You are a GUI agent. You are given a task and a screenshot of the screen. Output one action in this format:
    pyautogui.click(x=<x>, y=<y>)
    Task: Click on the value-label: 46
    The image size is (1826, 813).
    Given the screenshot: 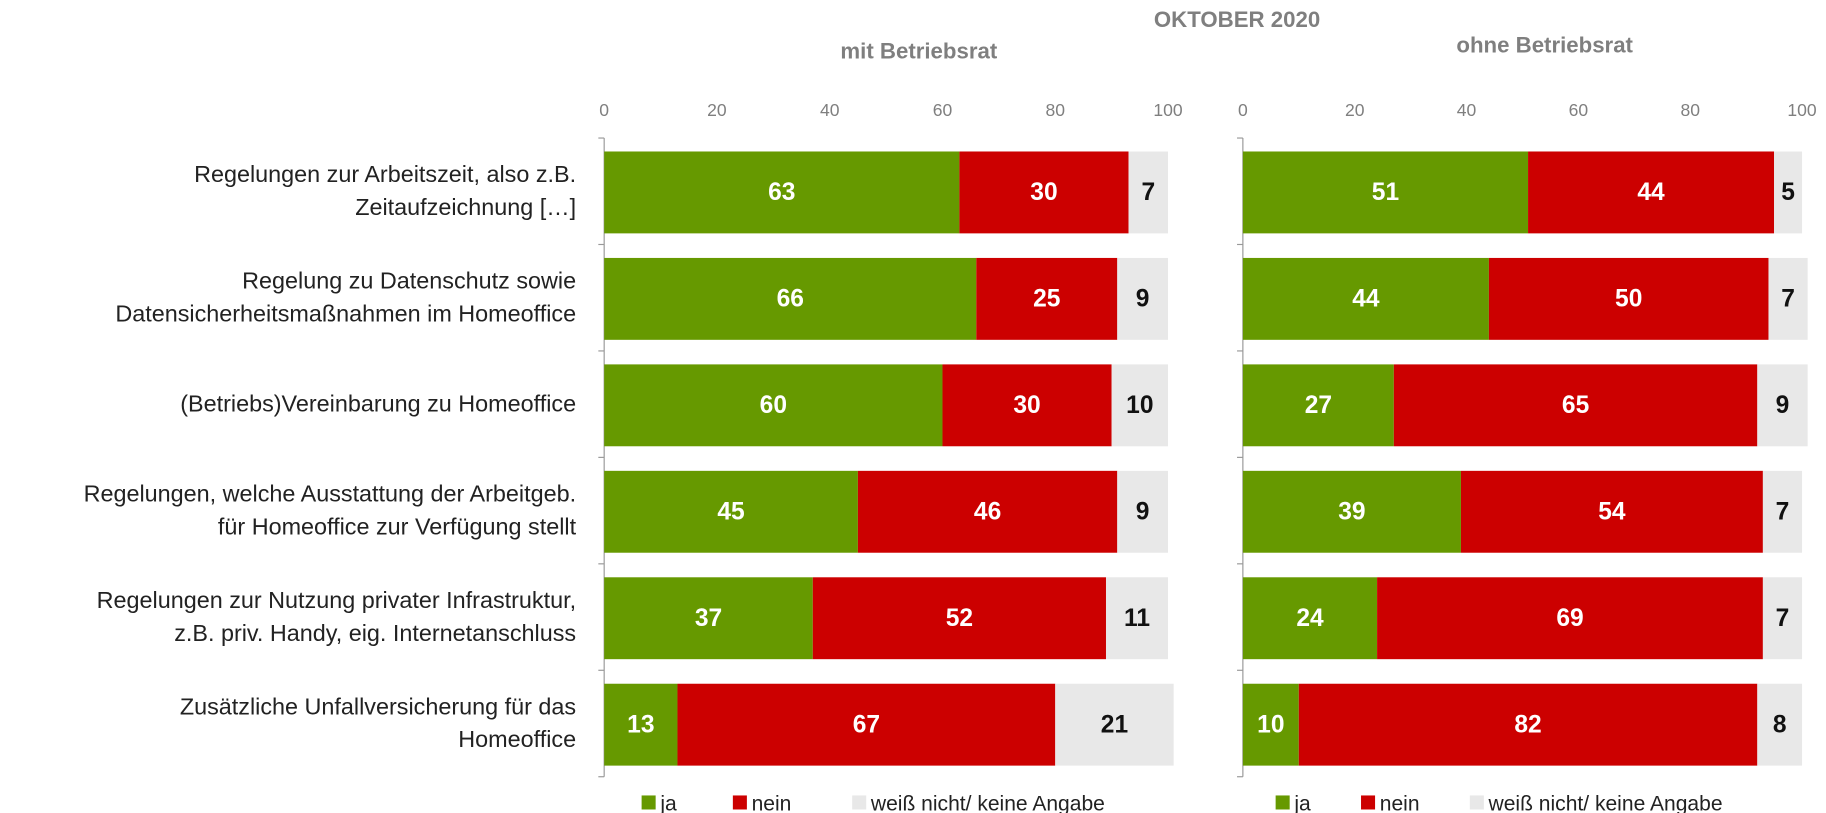 What is the action you would take?
    pyautogui.click(x=987, y=511)
    